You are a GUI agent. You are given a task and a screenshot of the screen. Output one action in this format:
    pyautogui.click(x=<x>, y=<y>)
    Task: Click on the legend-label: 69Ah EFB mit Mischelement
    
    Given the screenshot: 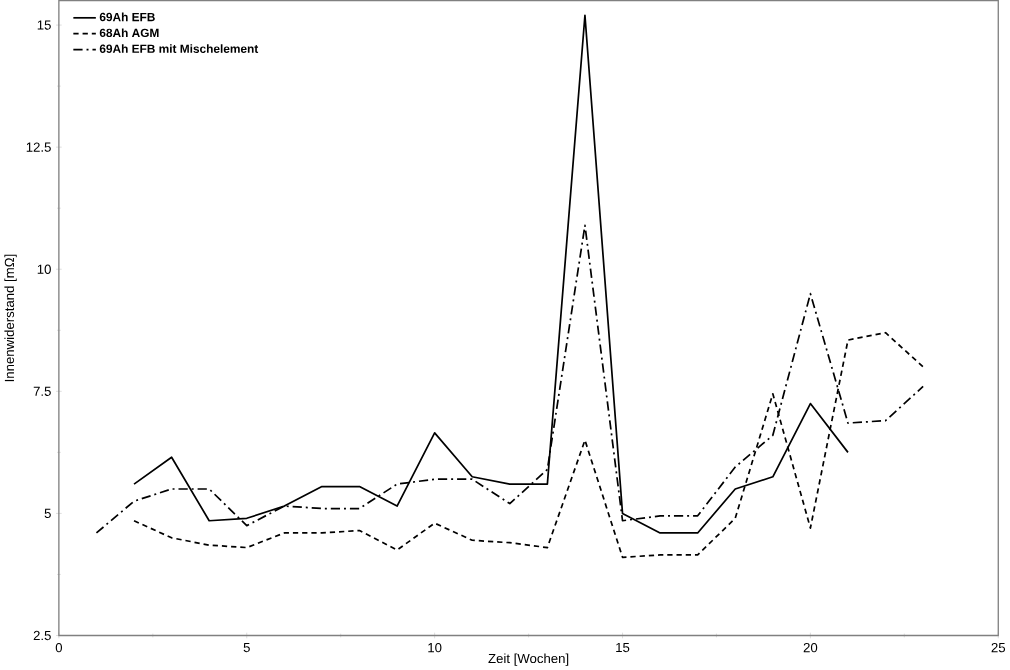 What is the action you would take?
    pyautogui.click(x=179, y=48)
    